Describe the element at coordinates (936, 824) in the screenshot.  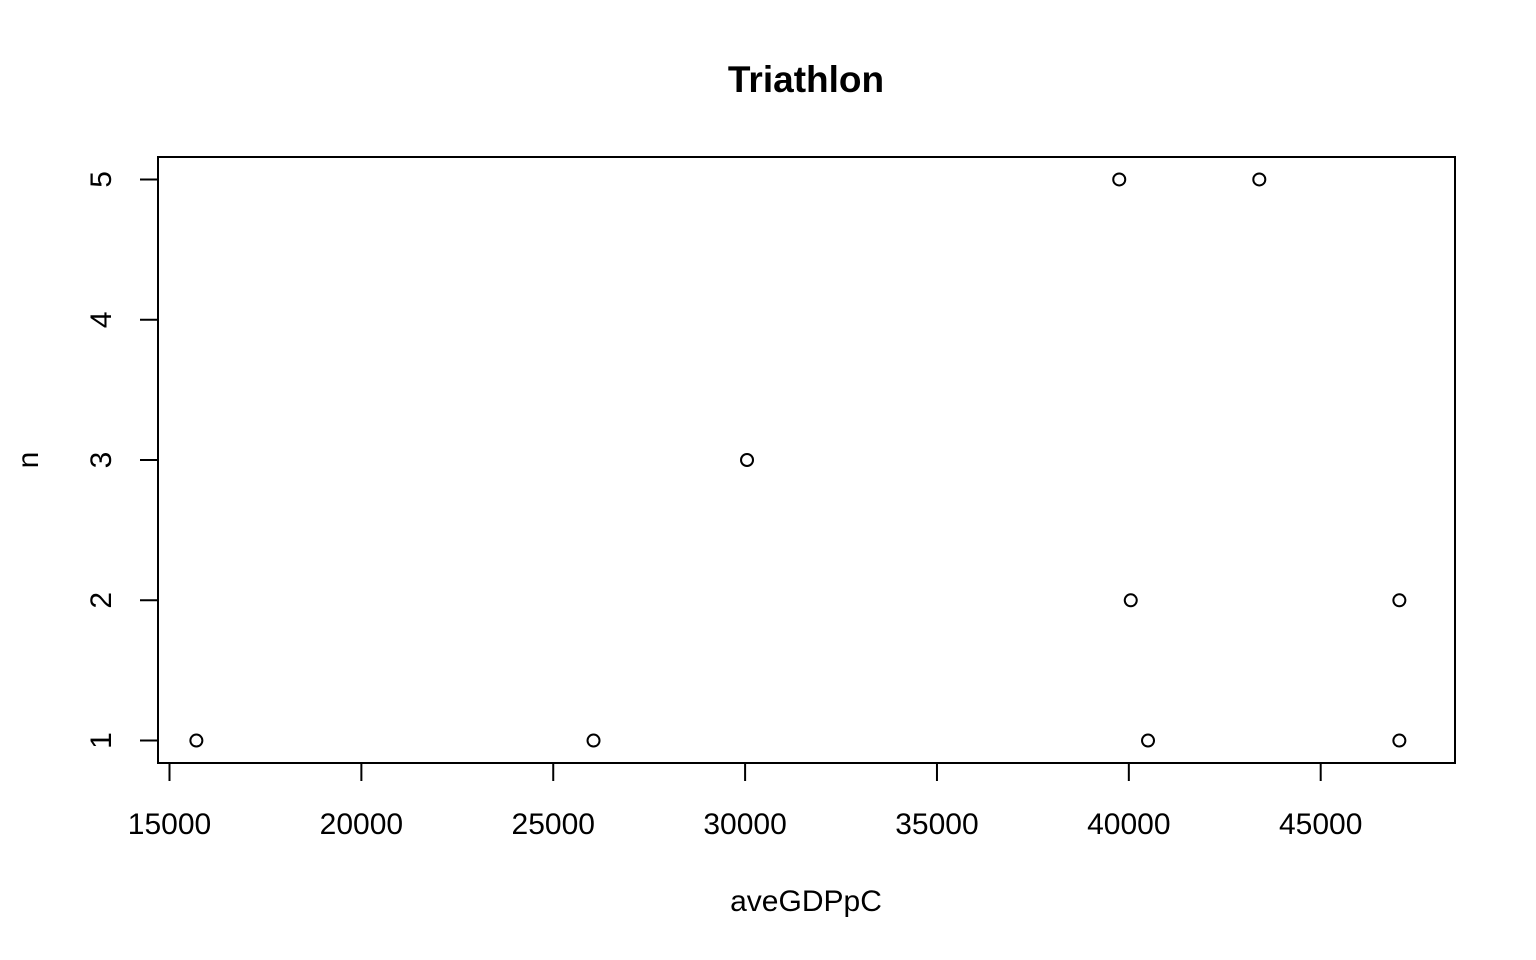
I see `x-tick-label: 35000` at that location.